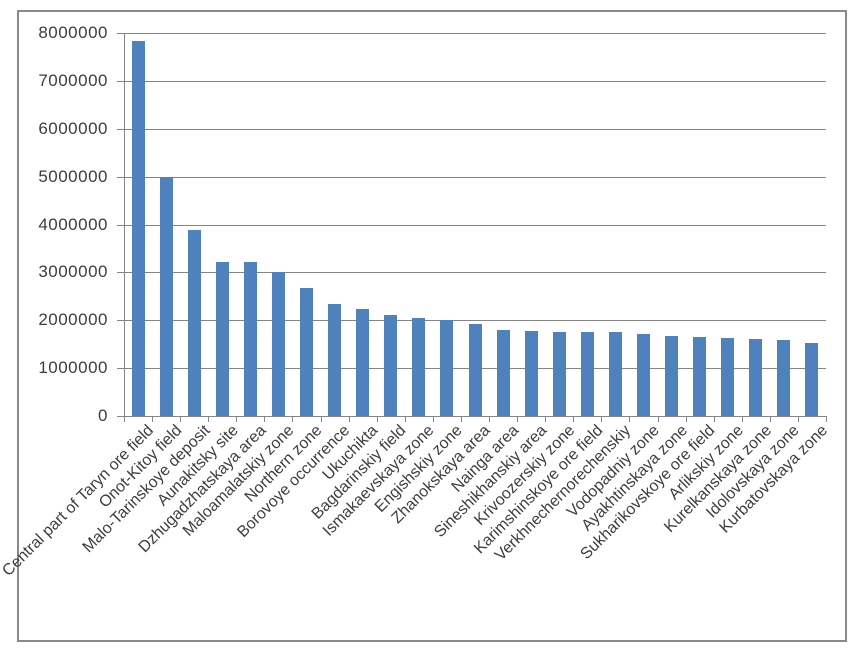 The width and height of the screenshot is (864, 658). What do you see at coordinates (73, 367) in the screenshot?
I see `y-axis-label: 1000000` at bounding box center [73, 367].